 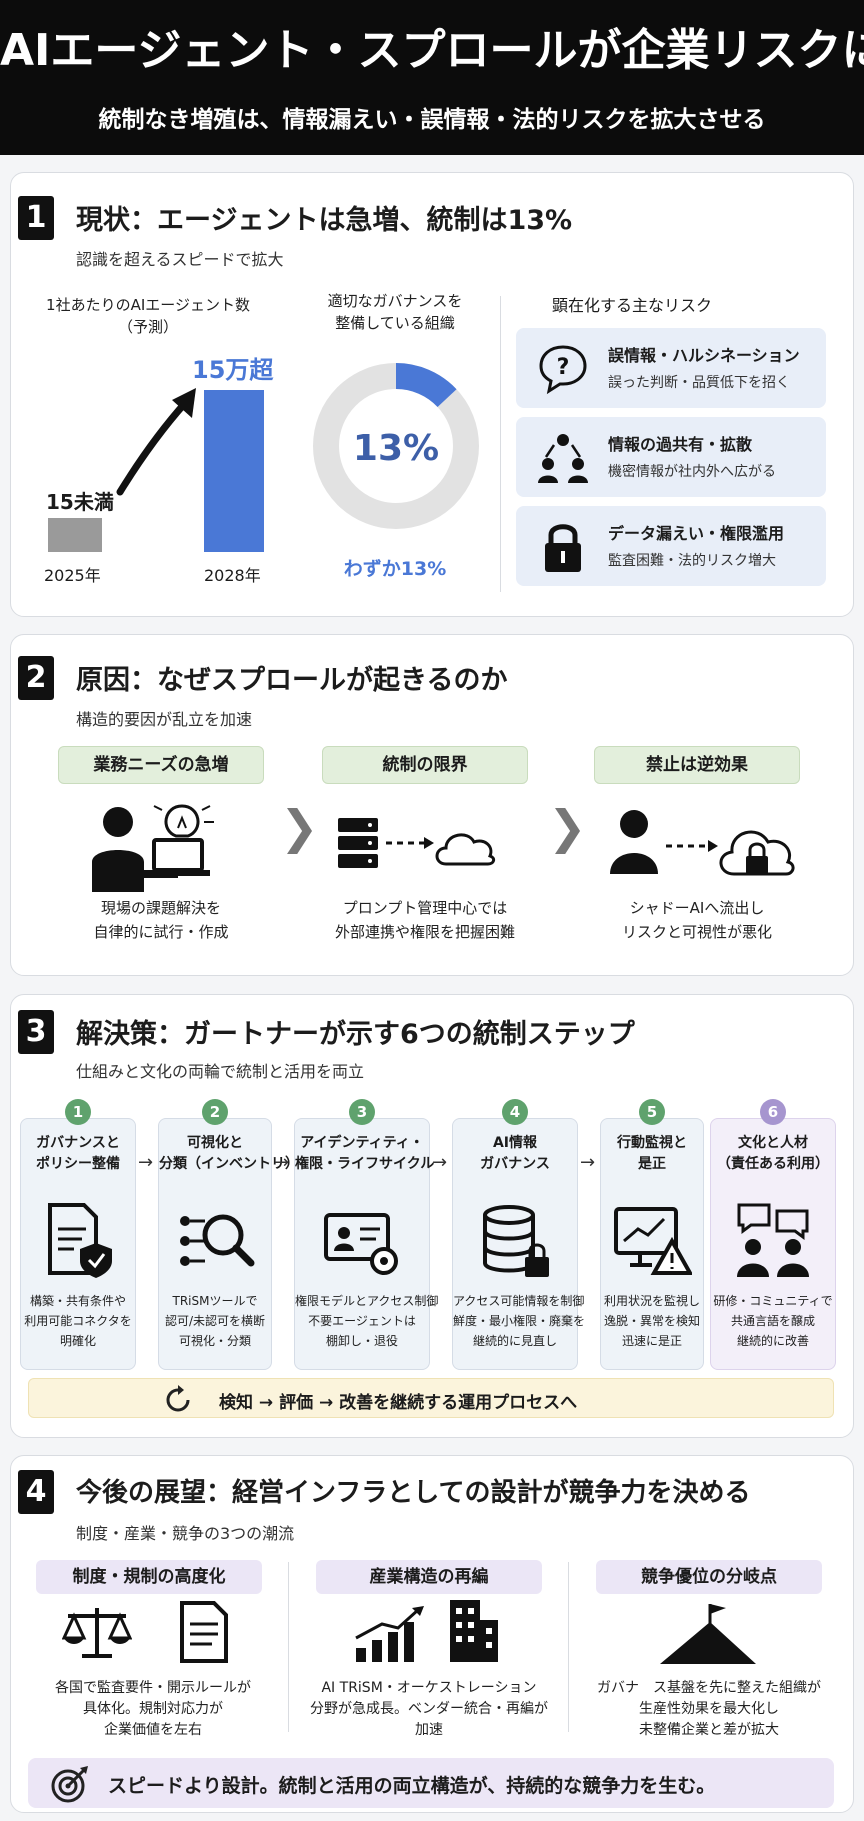 I want to click on trend-caption-line: 加速, so click(x=429, y=1730).